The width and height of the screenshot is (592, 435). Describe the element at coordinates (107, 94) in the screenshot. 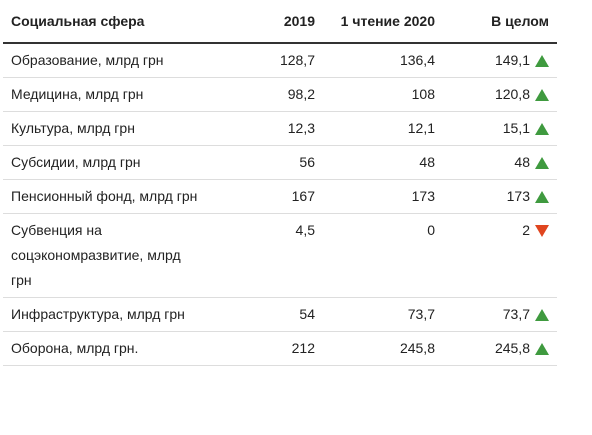

I see `category-cell: Медицина, млрд грн` at that location.